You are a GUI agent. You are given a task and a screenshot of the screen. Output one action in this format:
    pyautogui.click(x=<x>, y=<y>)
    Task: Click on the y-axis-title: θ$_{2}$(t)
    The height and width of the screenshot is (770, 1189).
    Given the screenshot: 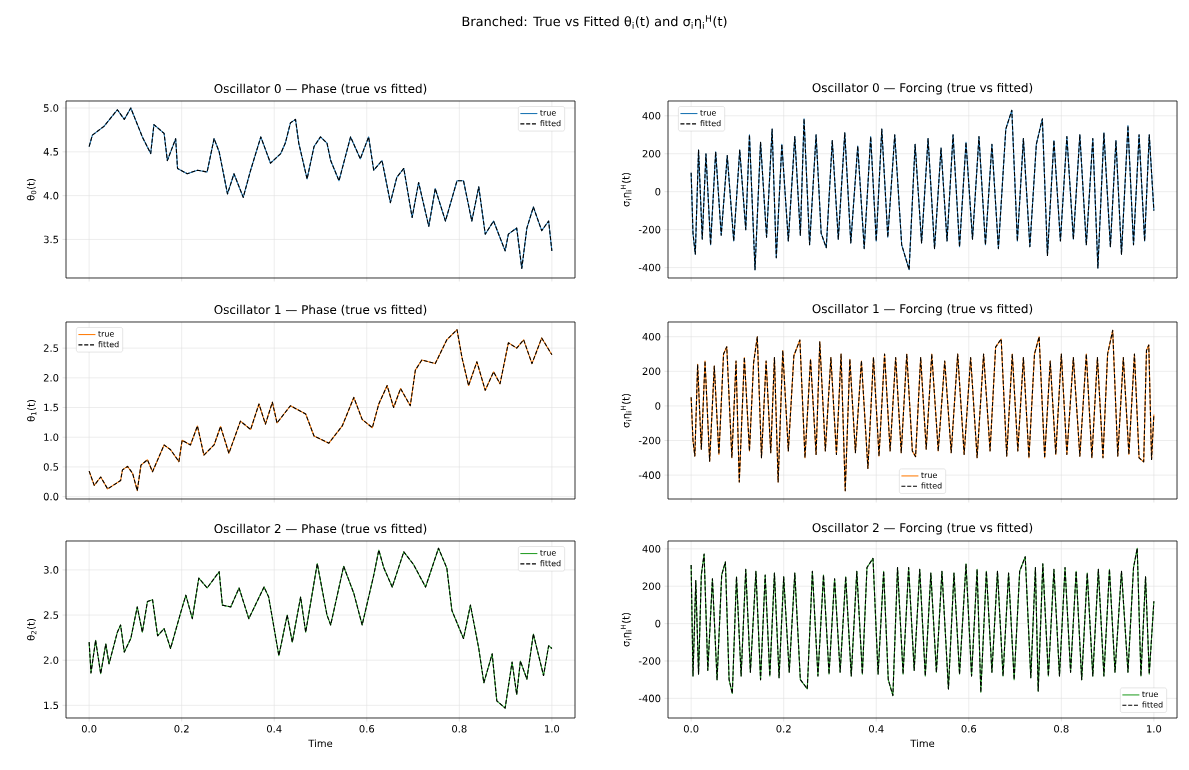 What is the action you would take?
    pyautogui.click(x=31, y=630)
    